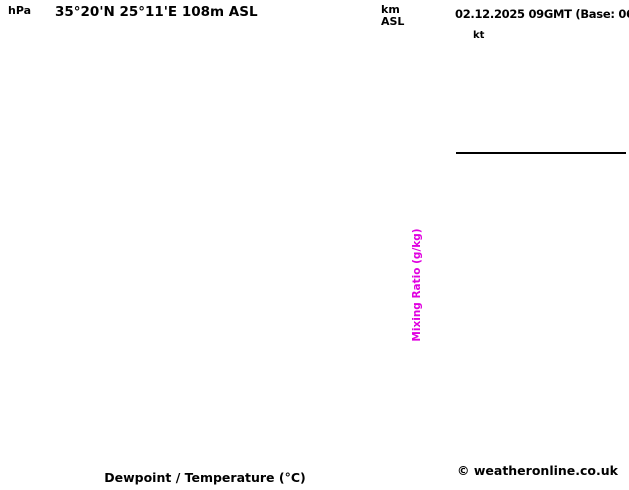 The image size is (629, 490). What do you see at coordinates (19, 10) in the screenshot?
I see `pressure-unit-label: hPa` at bounding box center [19, 10].